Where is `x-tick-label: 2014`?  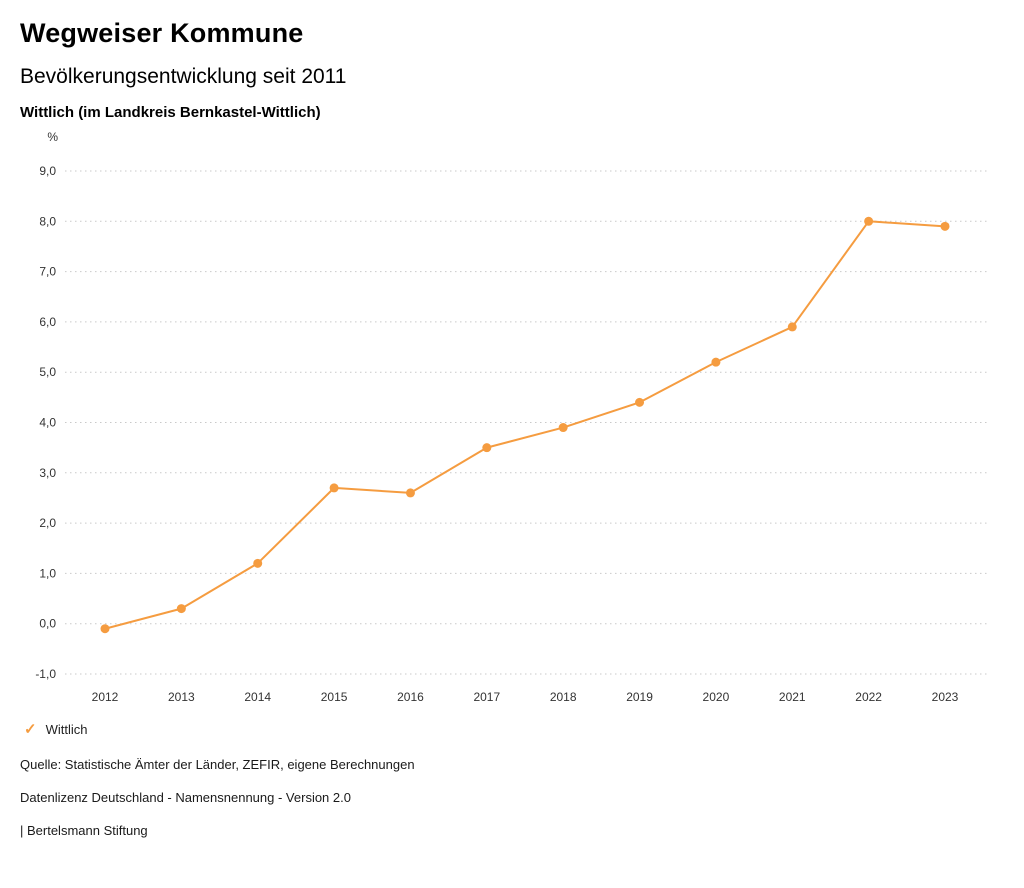
x-tick-label: 2014 is located at coordinates (257, 697).